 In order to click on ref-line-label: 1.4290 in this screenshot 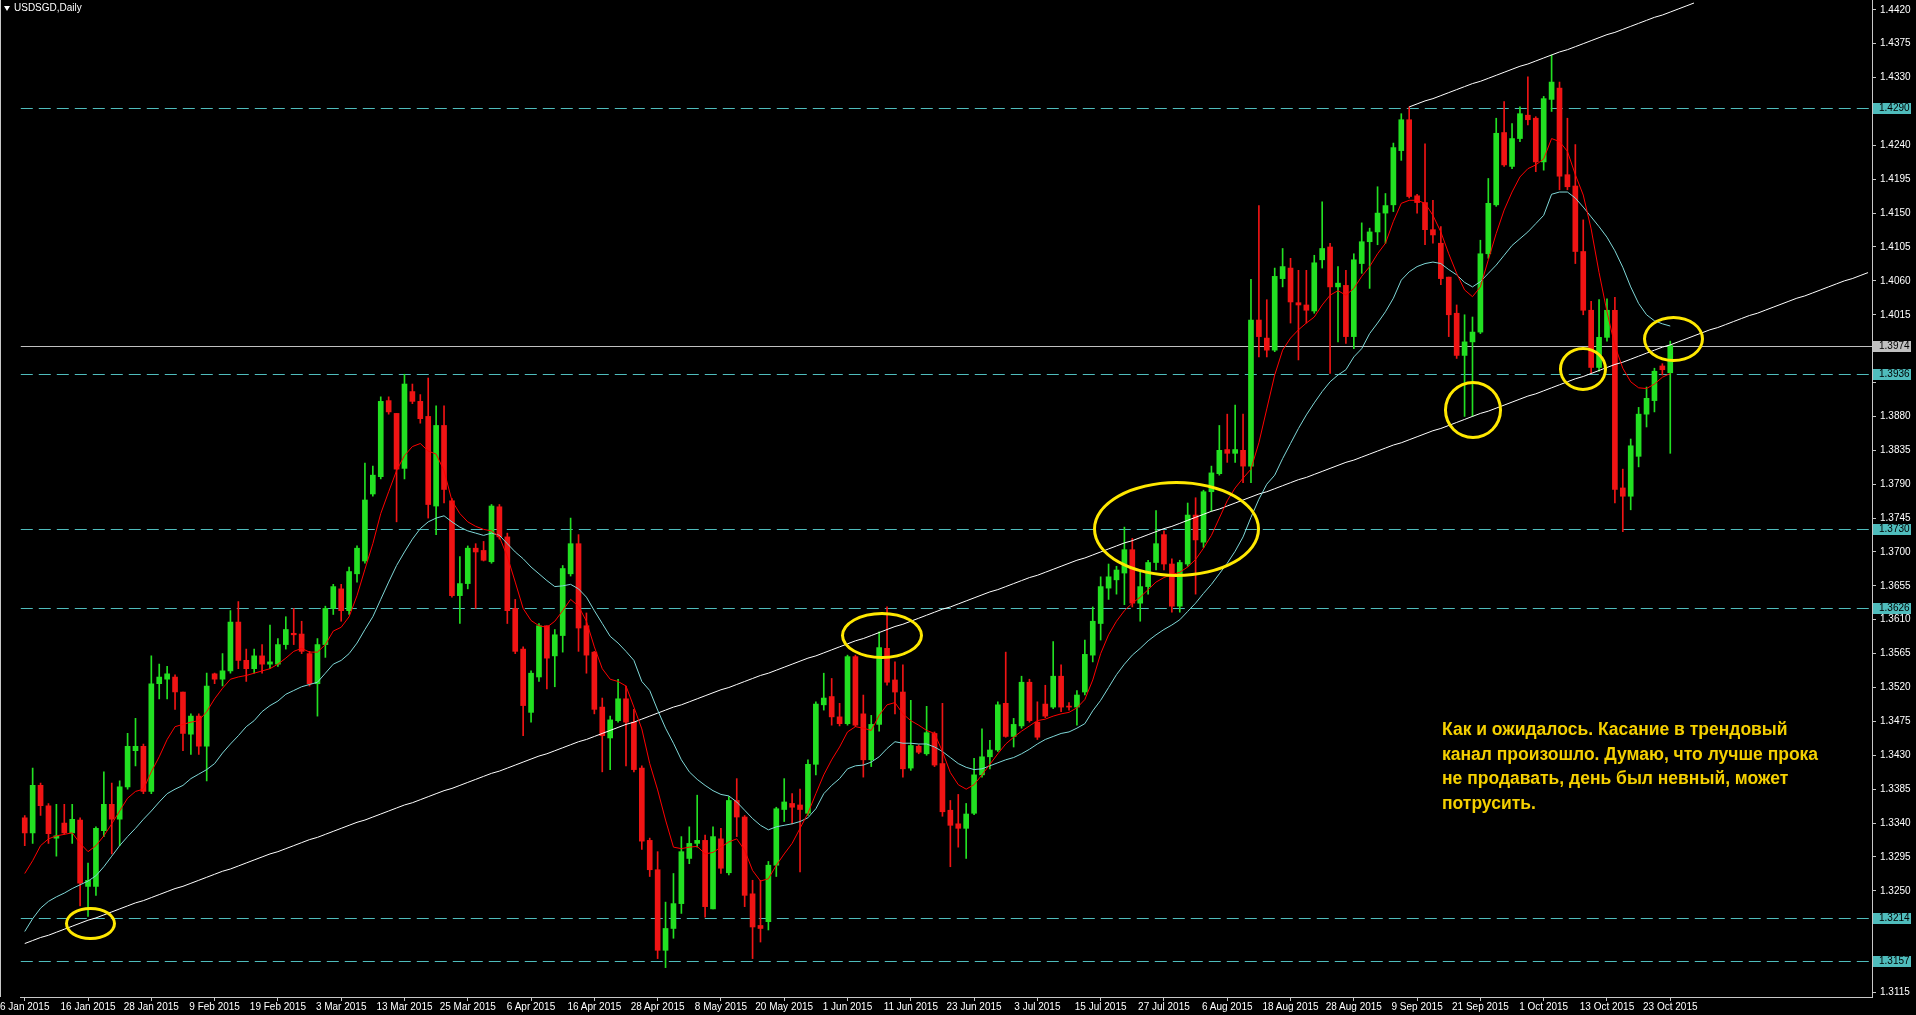, I will do `click(1895, 108)`.